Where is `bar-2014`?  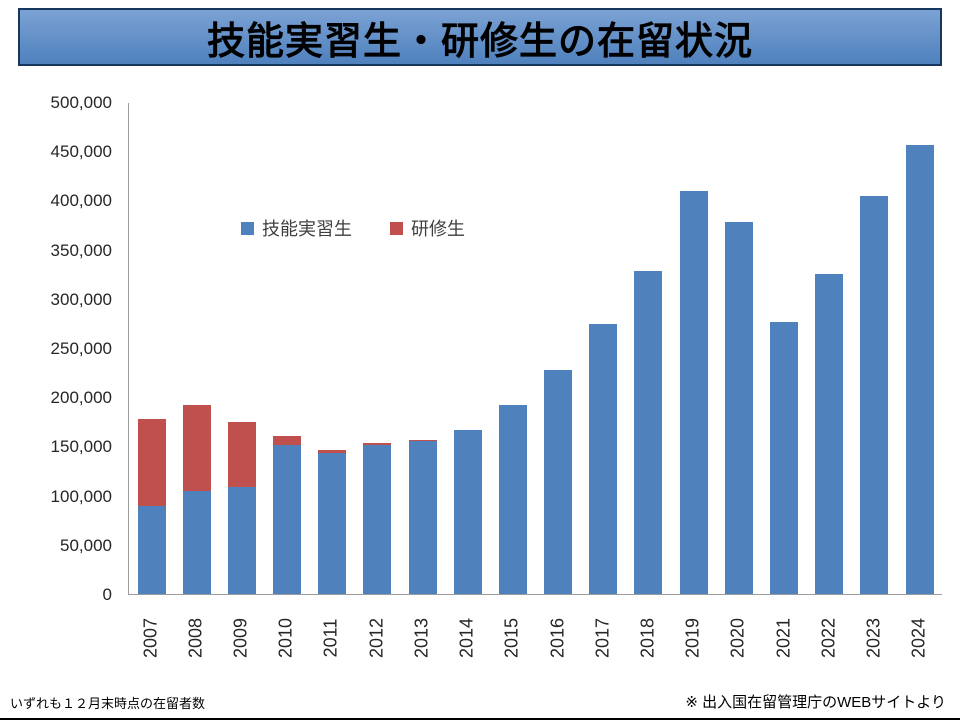
bar-2014 is located at coordinates (467, 348).